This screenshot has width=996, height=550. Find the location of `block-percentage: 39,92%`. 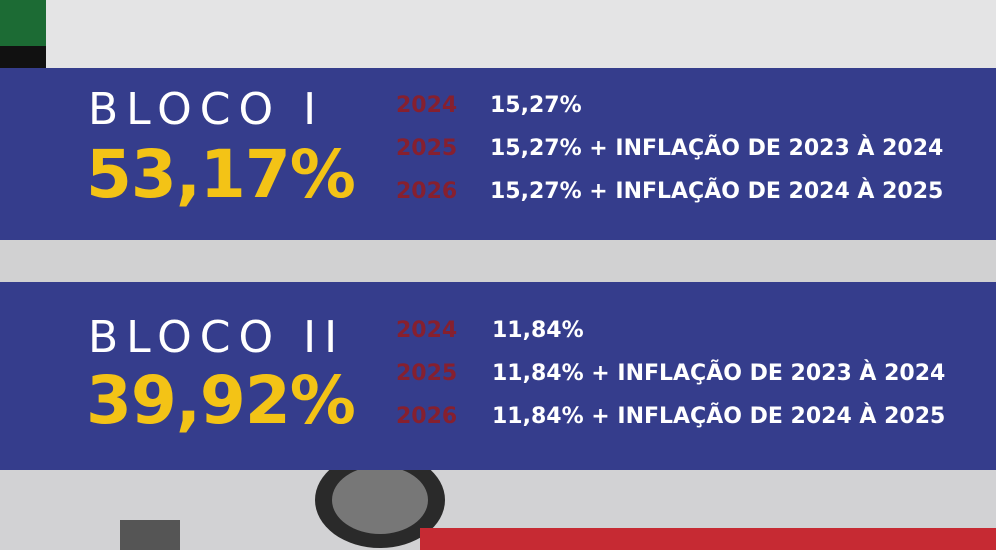

block-percentage: 39,92% is located at coordinates (221, 400).